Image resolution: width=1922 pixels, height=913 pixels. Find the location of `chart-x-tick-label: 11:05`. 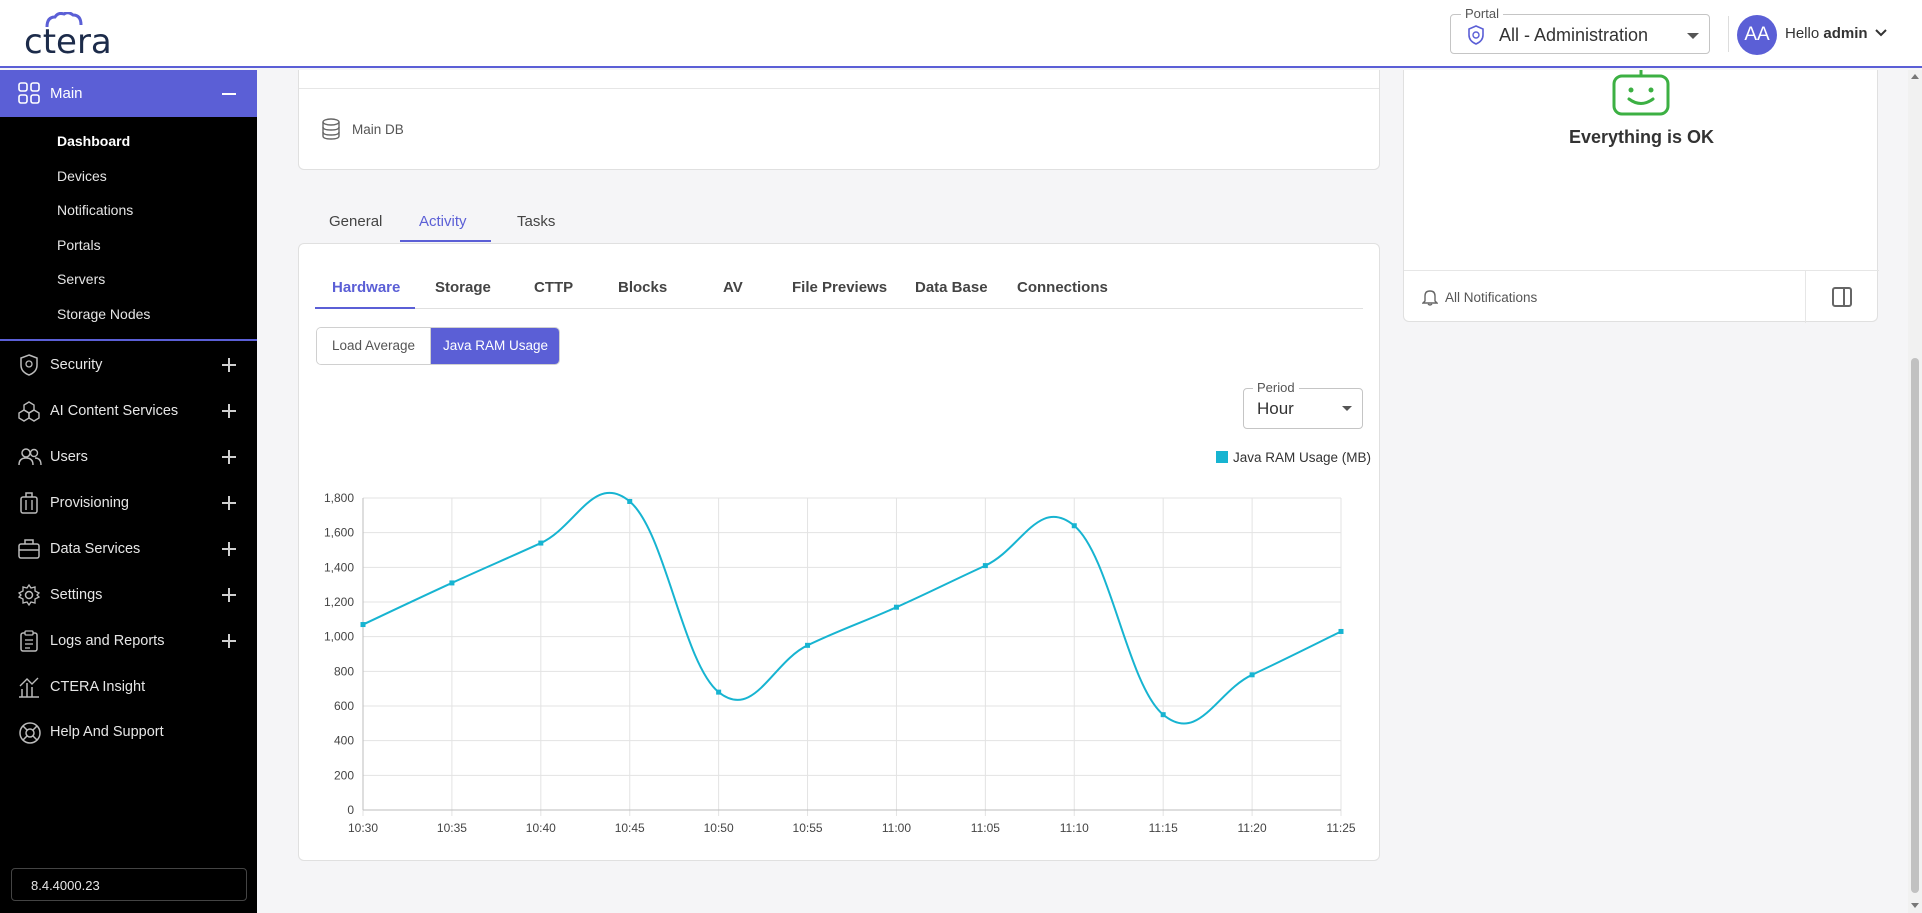

chart-x-tick-label: 11:05 is located at coordinates (985, 828).